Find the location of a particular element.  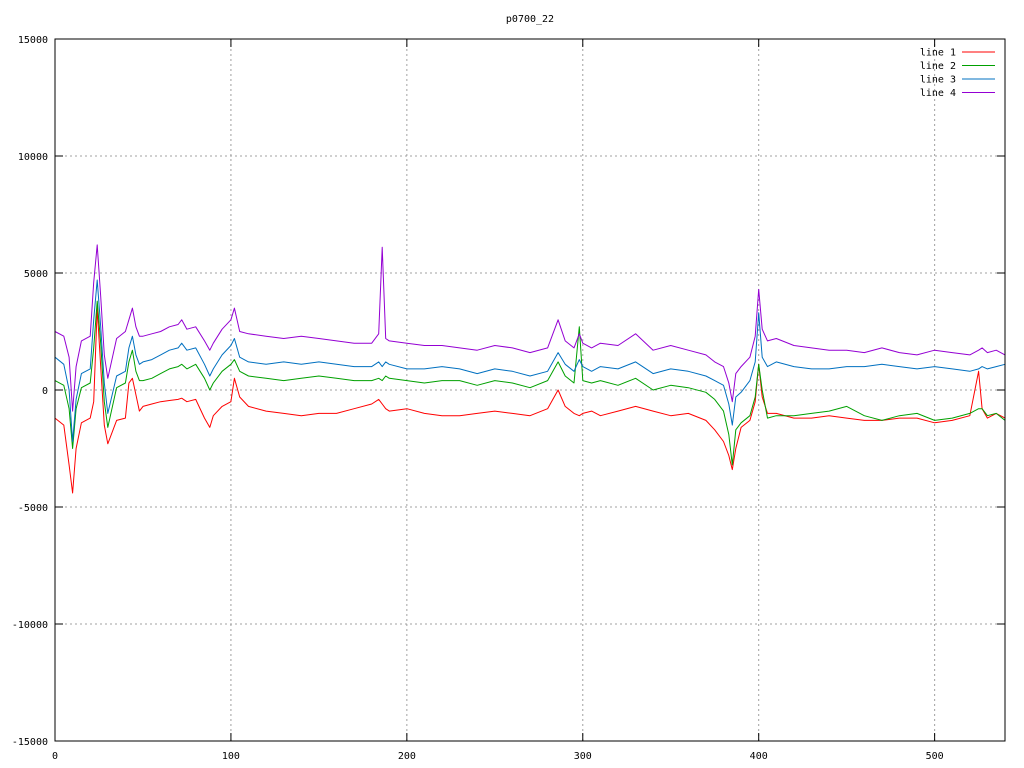

x-tick-label: 300 is located at coordinates (583, 756).